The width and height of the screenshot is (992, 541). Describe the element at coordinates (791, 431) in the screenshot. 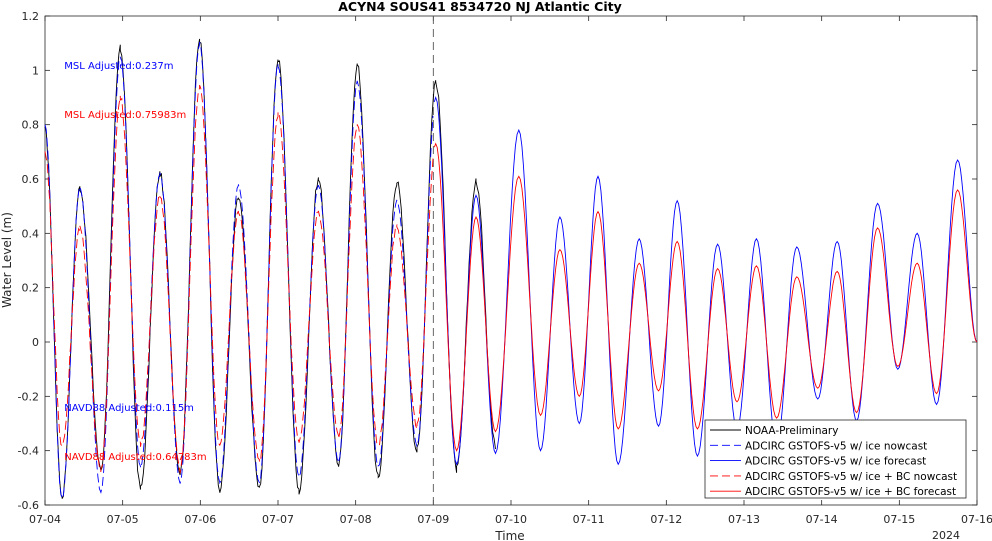

I see `legend-entry-label: NOAA-Preliminary` at that location.